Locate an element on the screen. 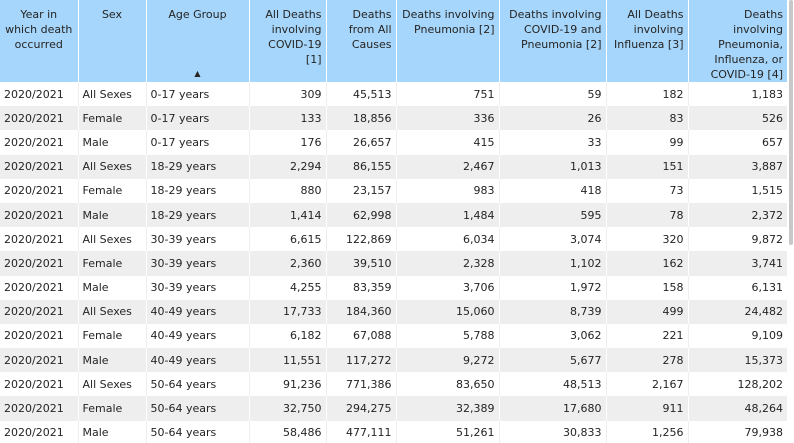 The width and height of the screenshot is (794, 443). cell-covid-deaths: 32,750 is located at coordinates (288, 408).